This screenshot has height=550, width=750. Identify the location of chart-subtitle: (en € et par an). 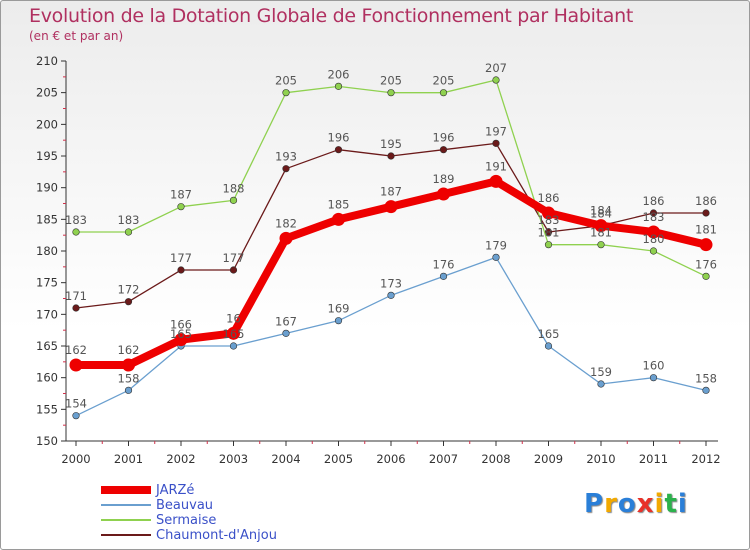
(76, 36).